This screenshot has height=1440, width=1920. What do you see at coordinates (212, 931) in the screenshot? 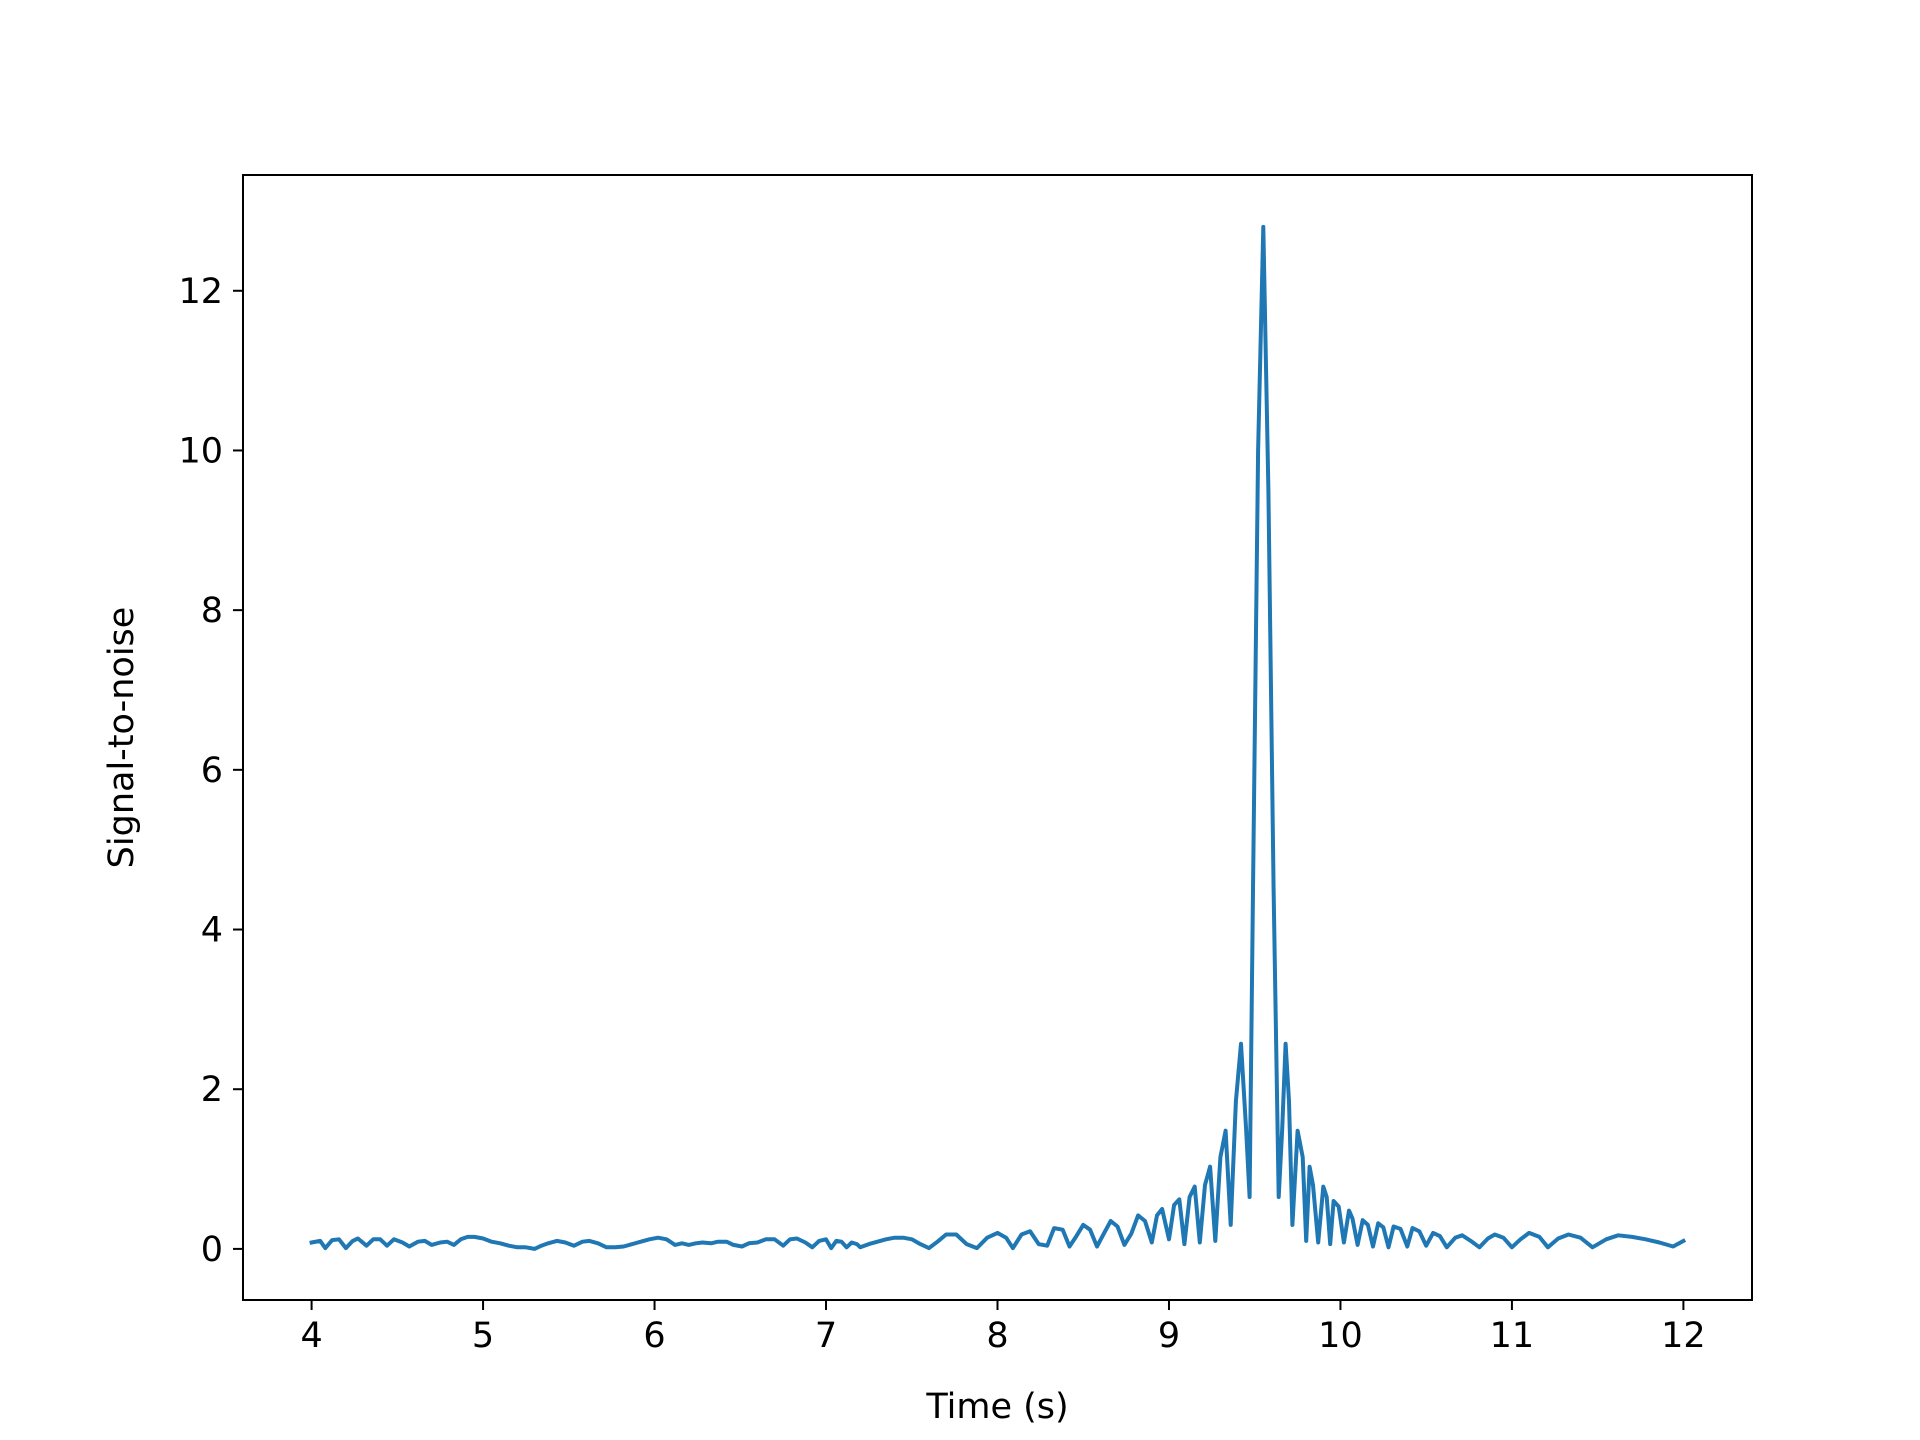
I see `y-tick-label: 4` at bounding box center [212, 931].